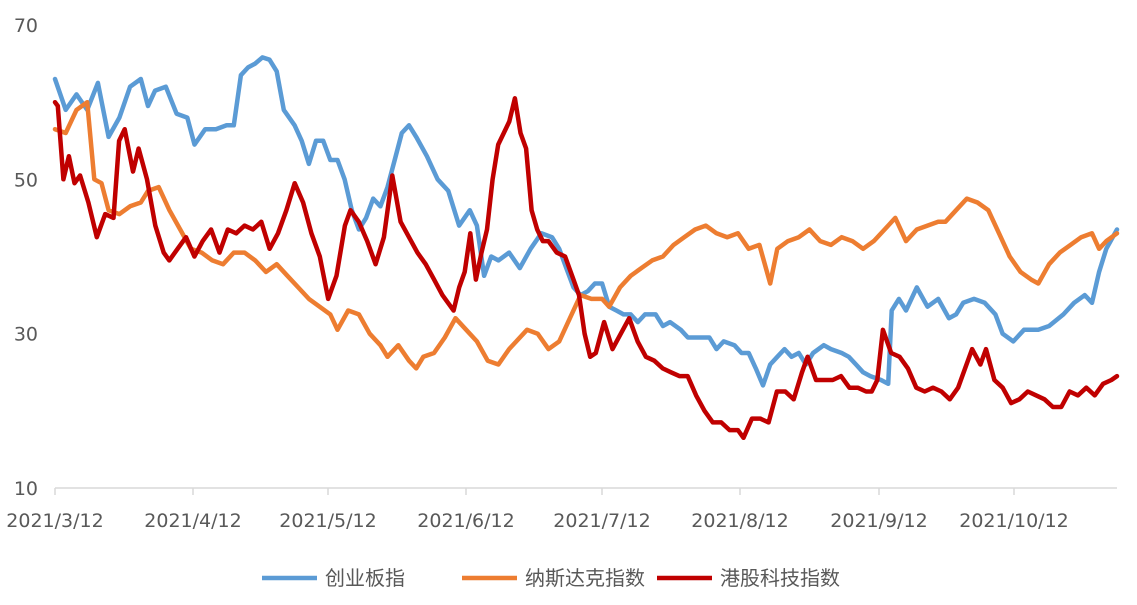 This screenshot has height=605, width=1137. I want to click on legend: 创业板指 纳斯达克指数 港股科技指数, so click(551, 578).